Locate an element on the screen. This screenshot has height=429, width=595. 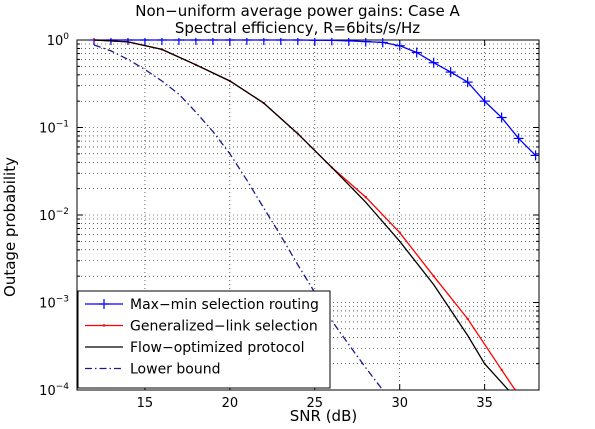
chart-subtitle: Spectral efficiency, R=6bits/s/Hz is located at coordinates (297, 28).